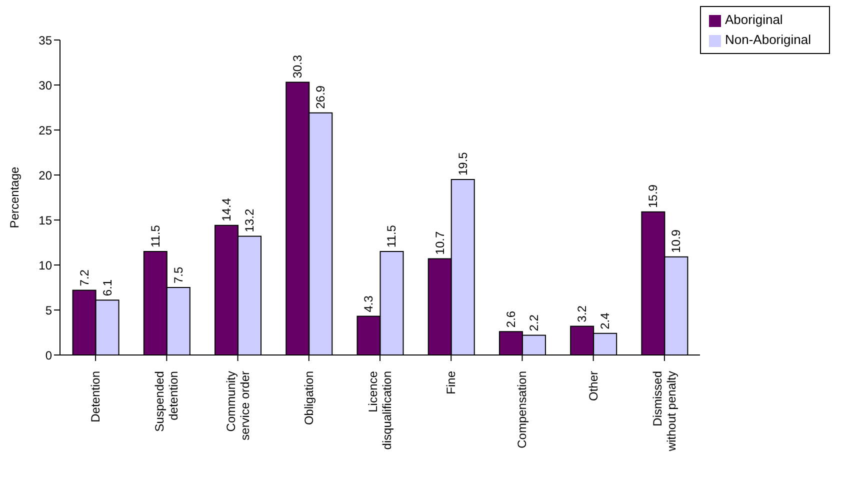  What do you see at coordinates (107, 287) in the screenshot?
I see `data-label: 6.1` at bounding box center [107, 287].